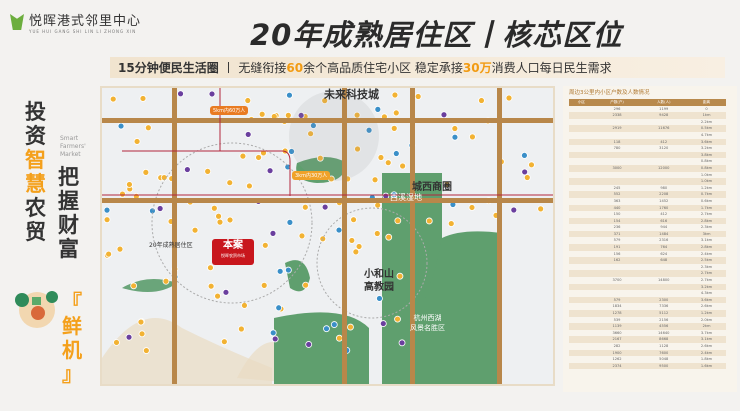  I want to click on slogan-char: 慧, so click(35, 184).